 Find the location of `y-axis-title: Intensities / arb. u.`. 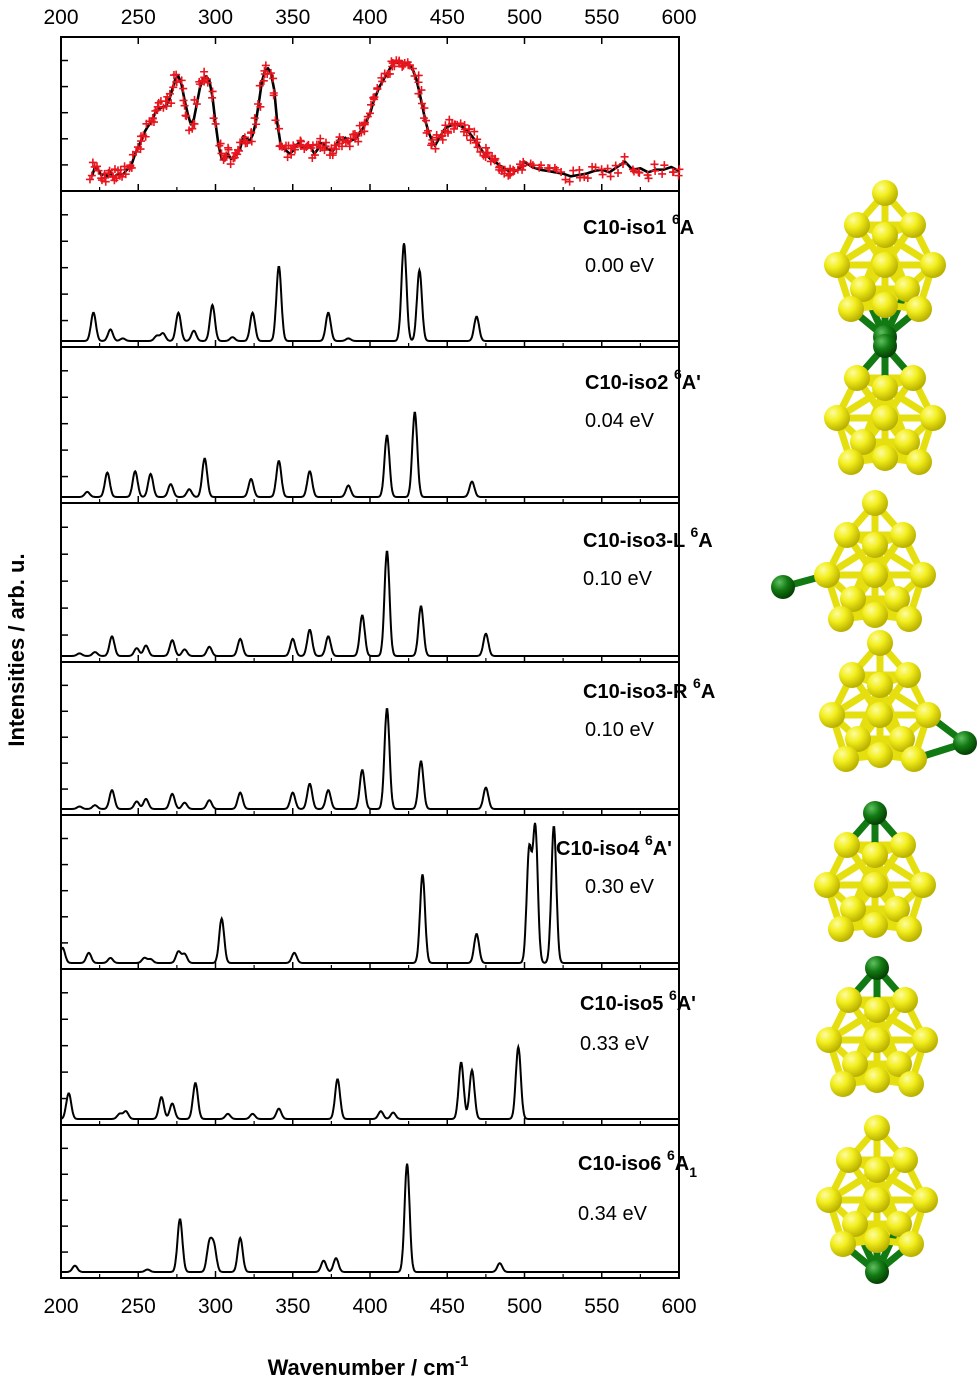

y-axis-title: Intensities / arb. u. is located at coordinates (16, 649).